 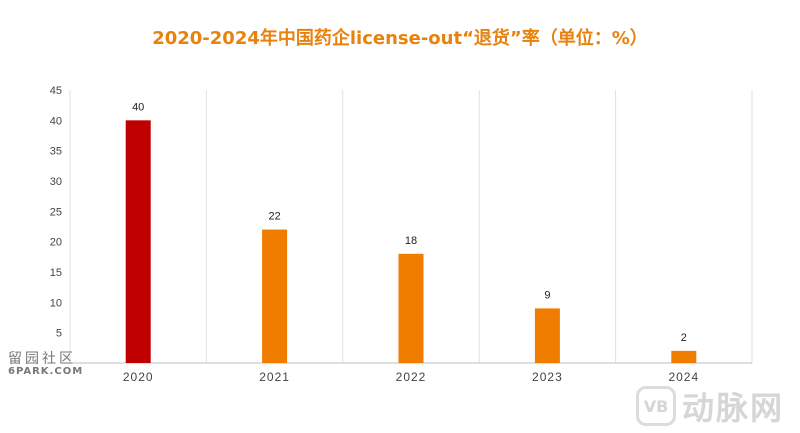 I want to click on x-tick-label-2020: 2020, so click(x=138, y=377).